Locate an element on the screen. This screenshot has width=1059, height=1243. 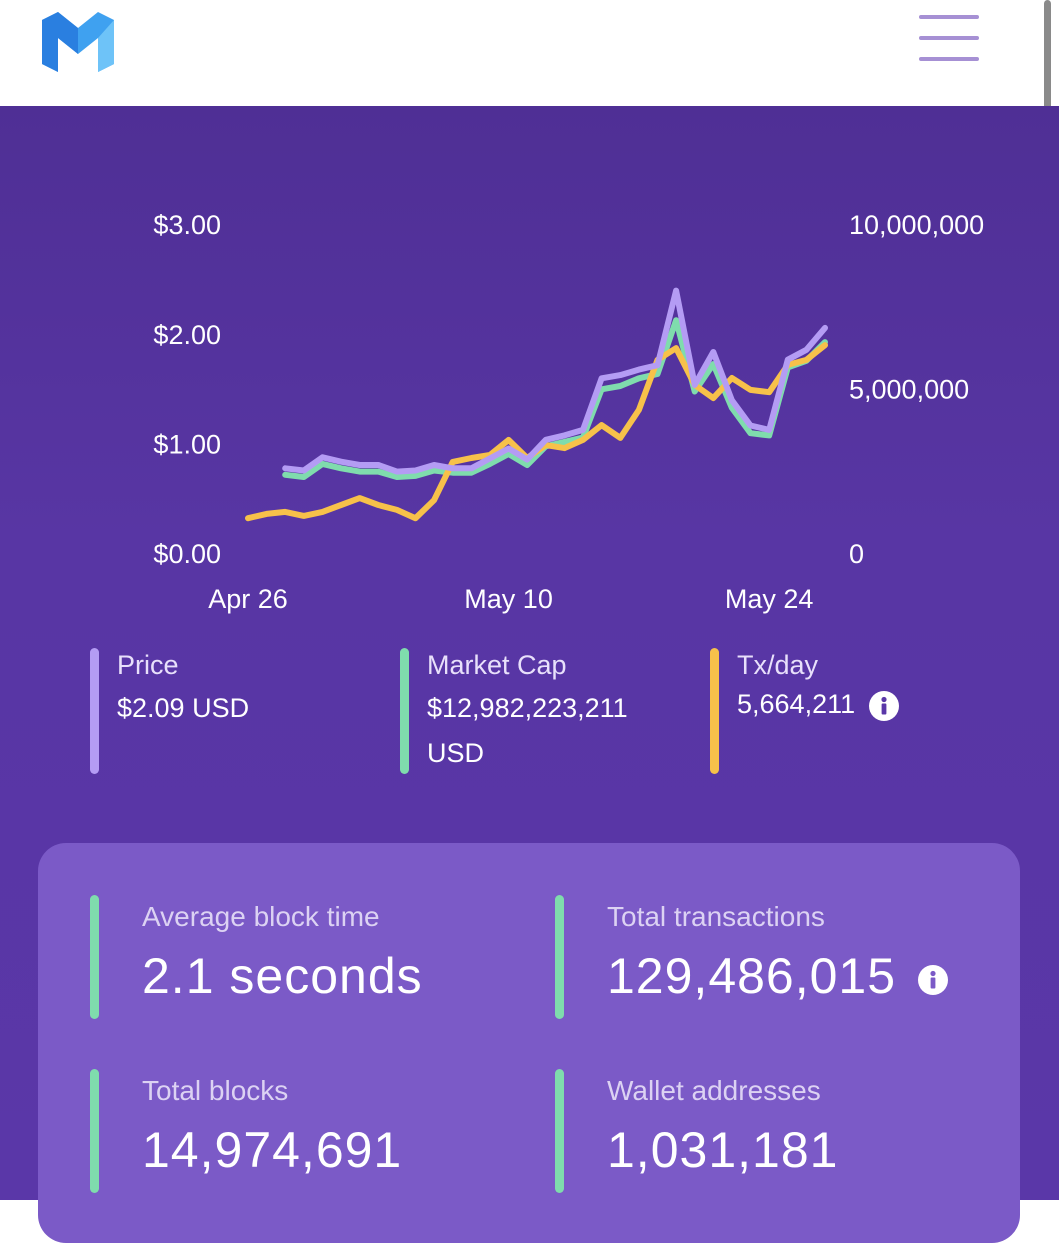
x-tick-label: May 10 is located at coordinates (508, 599).